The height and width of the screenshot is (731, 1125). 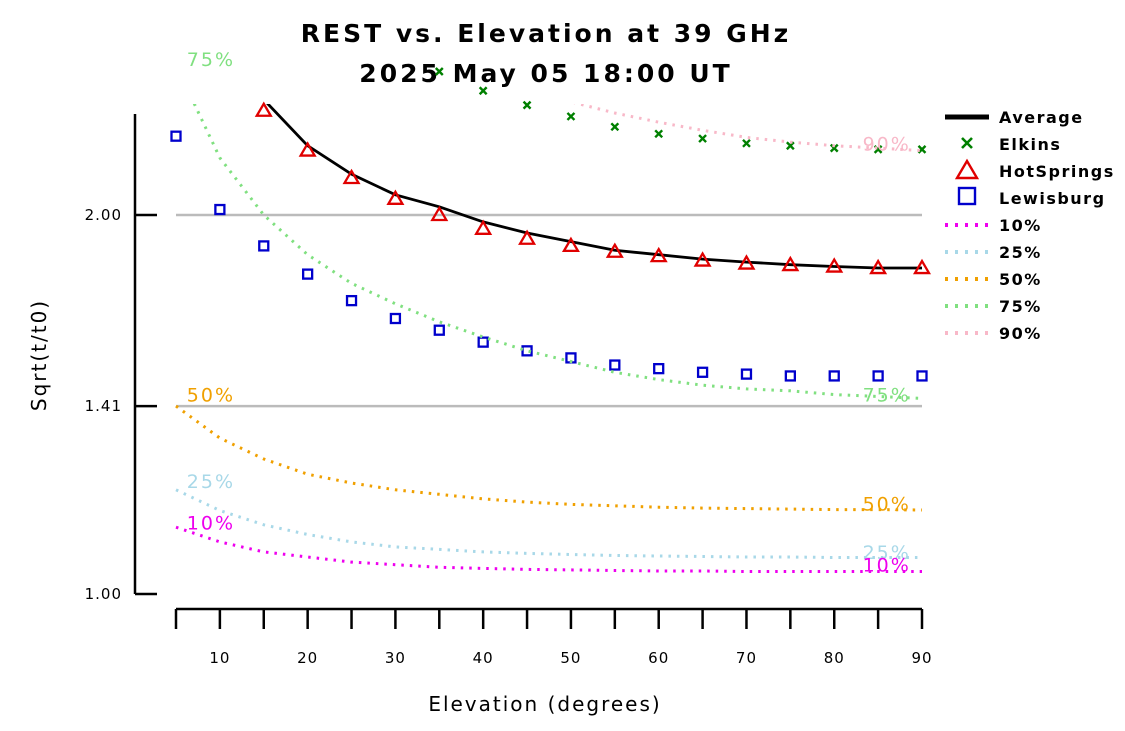 I want to click on x-tick-label: 40, so click(x=483, y=658).